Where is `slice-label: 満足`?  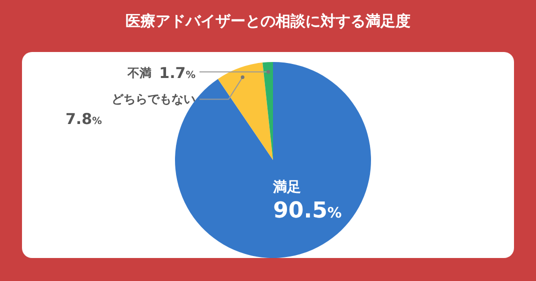 slice-label: 満足 is located at coordinates (287, 187).